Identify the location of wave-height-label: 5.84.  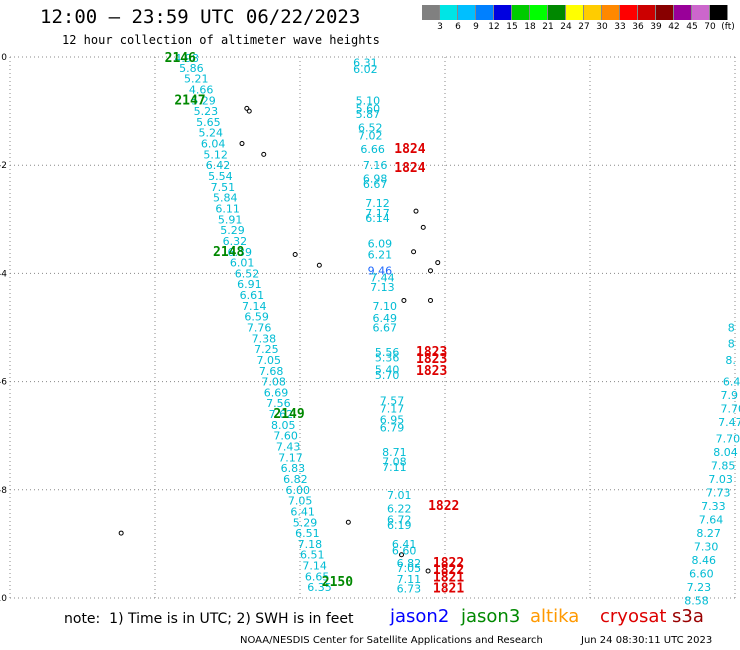
(225, 198).